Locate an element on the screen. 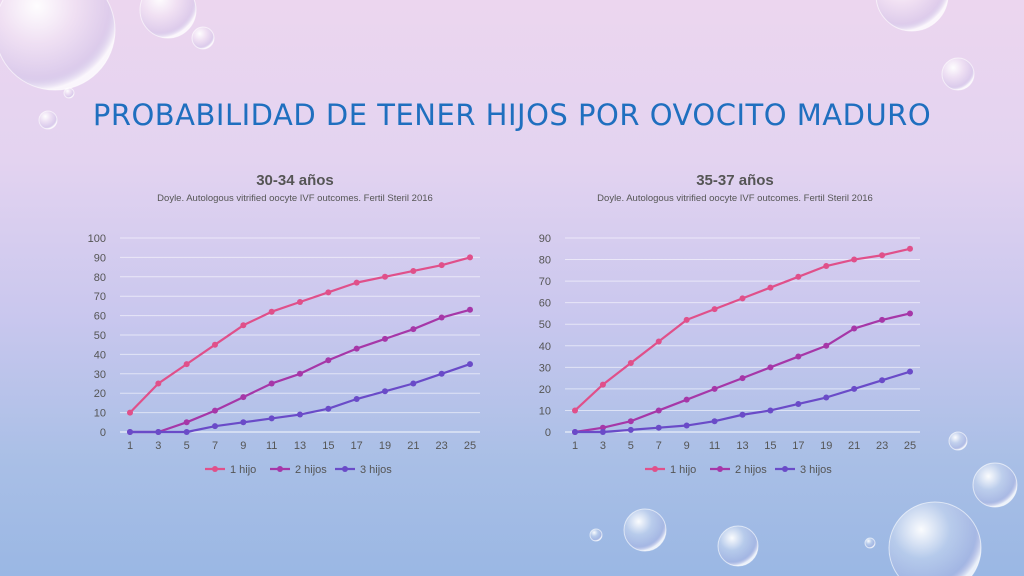 The height and width of the screenshot is (576, 1024). y-tick-label: 70 is located at coordinates (100, 297).